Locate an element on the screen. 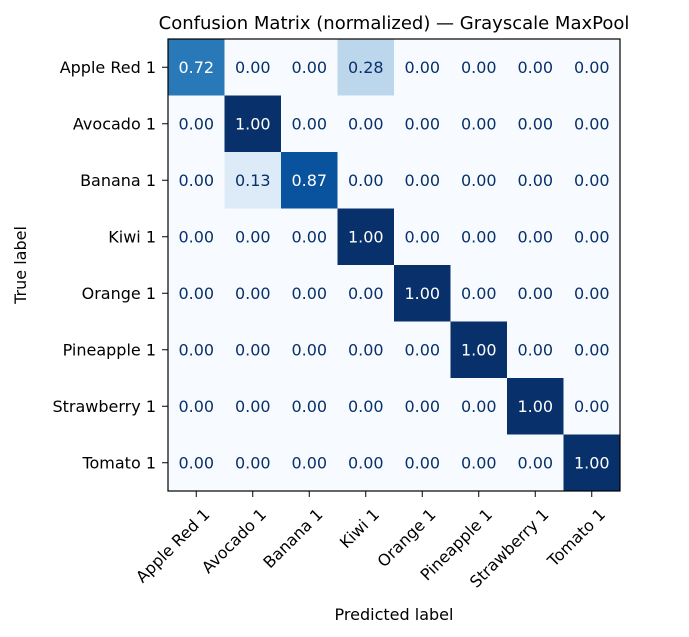 The width and height of the screenshot is (689, 637). x-tick-label-tomato-1: Tomato 1 is located at coordinates (576, 538).